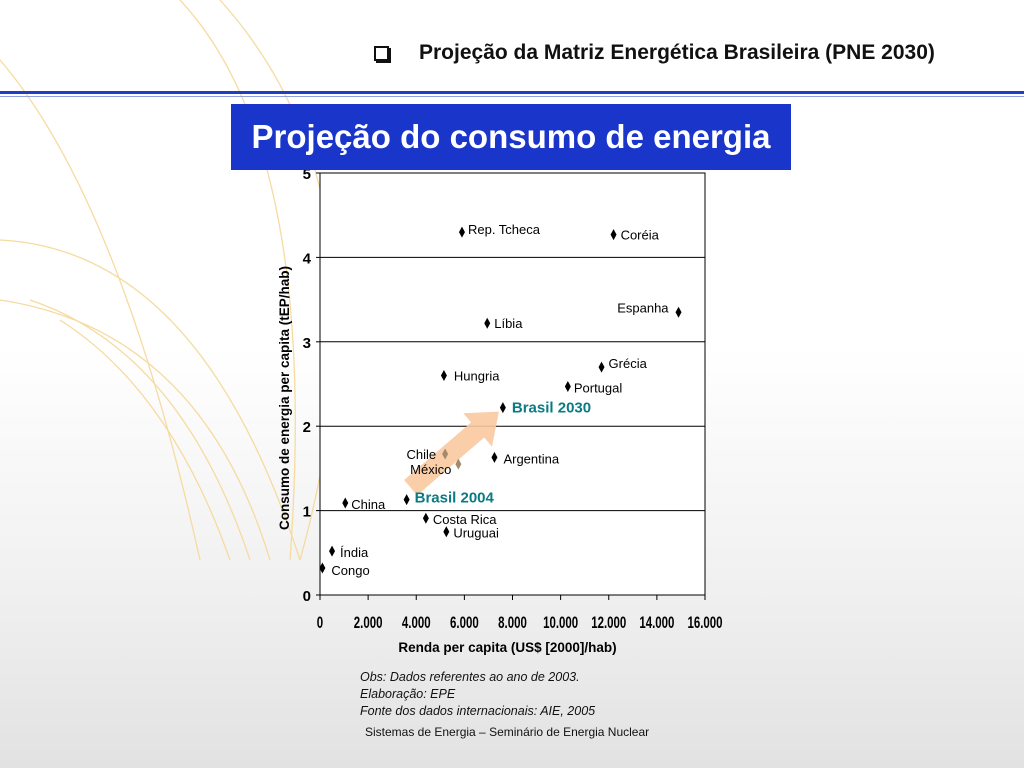 The width and height of the screenshot is (1024, 768). Describe the element at coordinates (416, 623) in the screenshot. I see `x-tick-label: 4.000` at that location.